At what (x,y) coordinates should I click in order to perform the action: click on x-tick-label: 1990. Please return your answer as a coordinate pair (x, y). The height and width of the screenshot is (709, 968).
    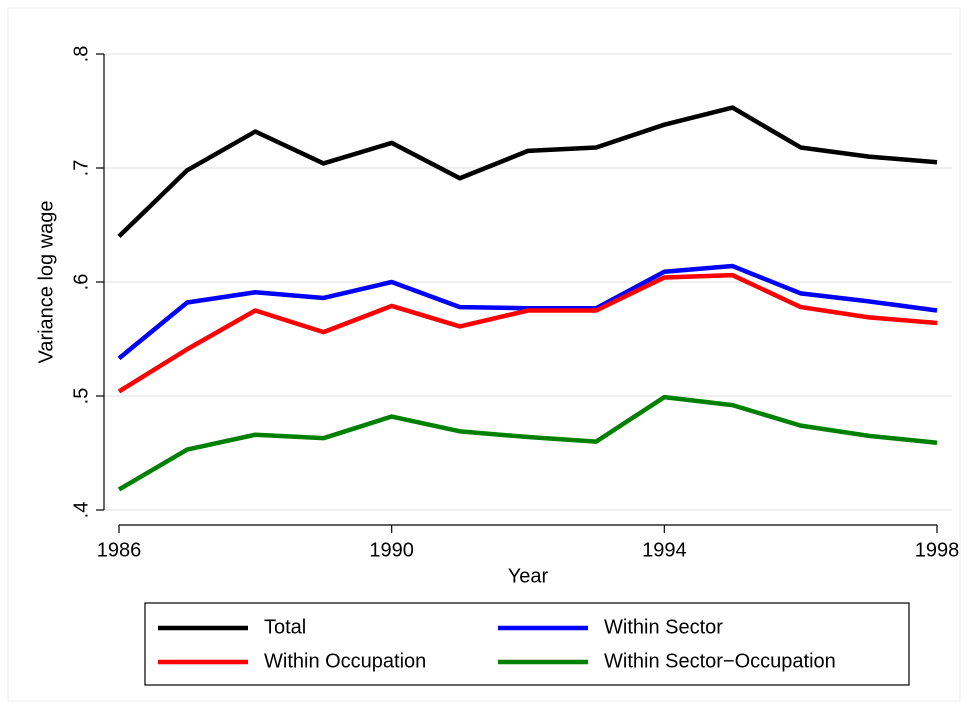
    Looking at the image, I should click on (391, 550).